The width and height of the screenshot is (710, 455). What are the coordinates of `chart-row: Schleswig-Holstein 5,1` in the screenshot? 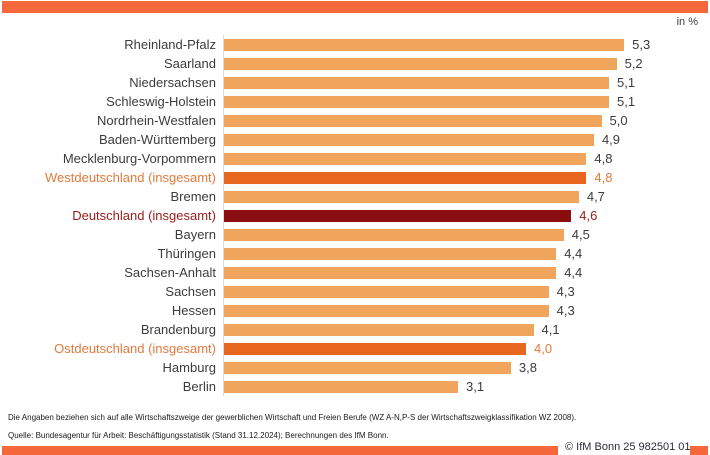 It's located at (355, 101).